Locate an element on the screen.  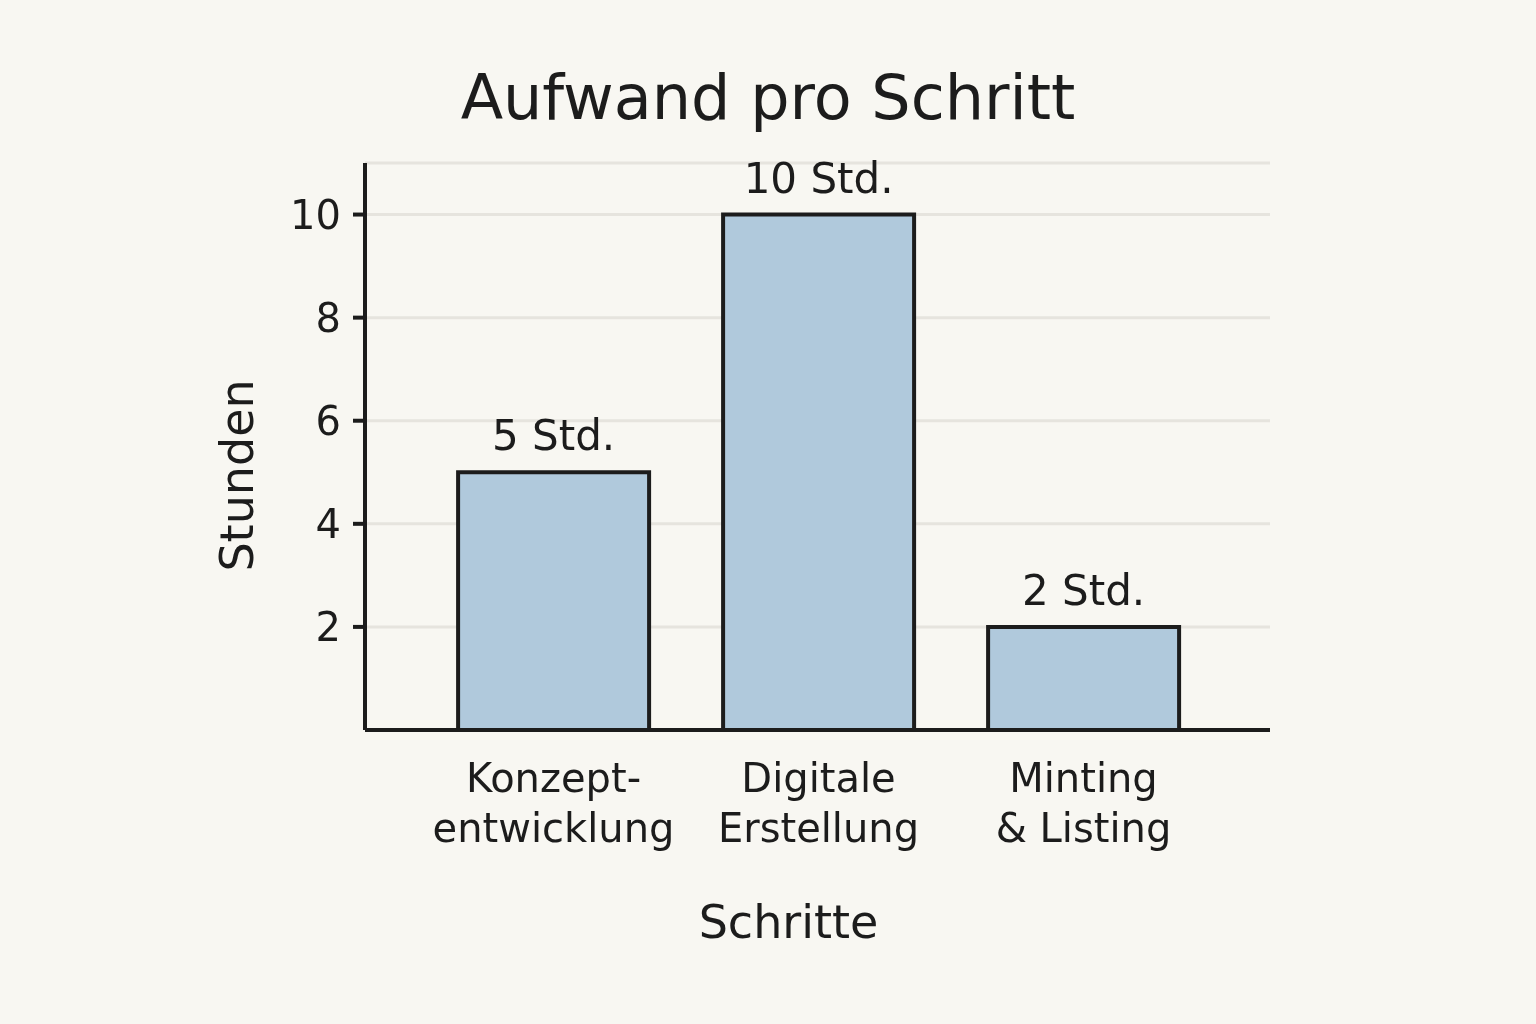
data-label: 10 Std. is located at coordinates (818, 178).